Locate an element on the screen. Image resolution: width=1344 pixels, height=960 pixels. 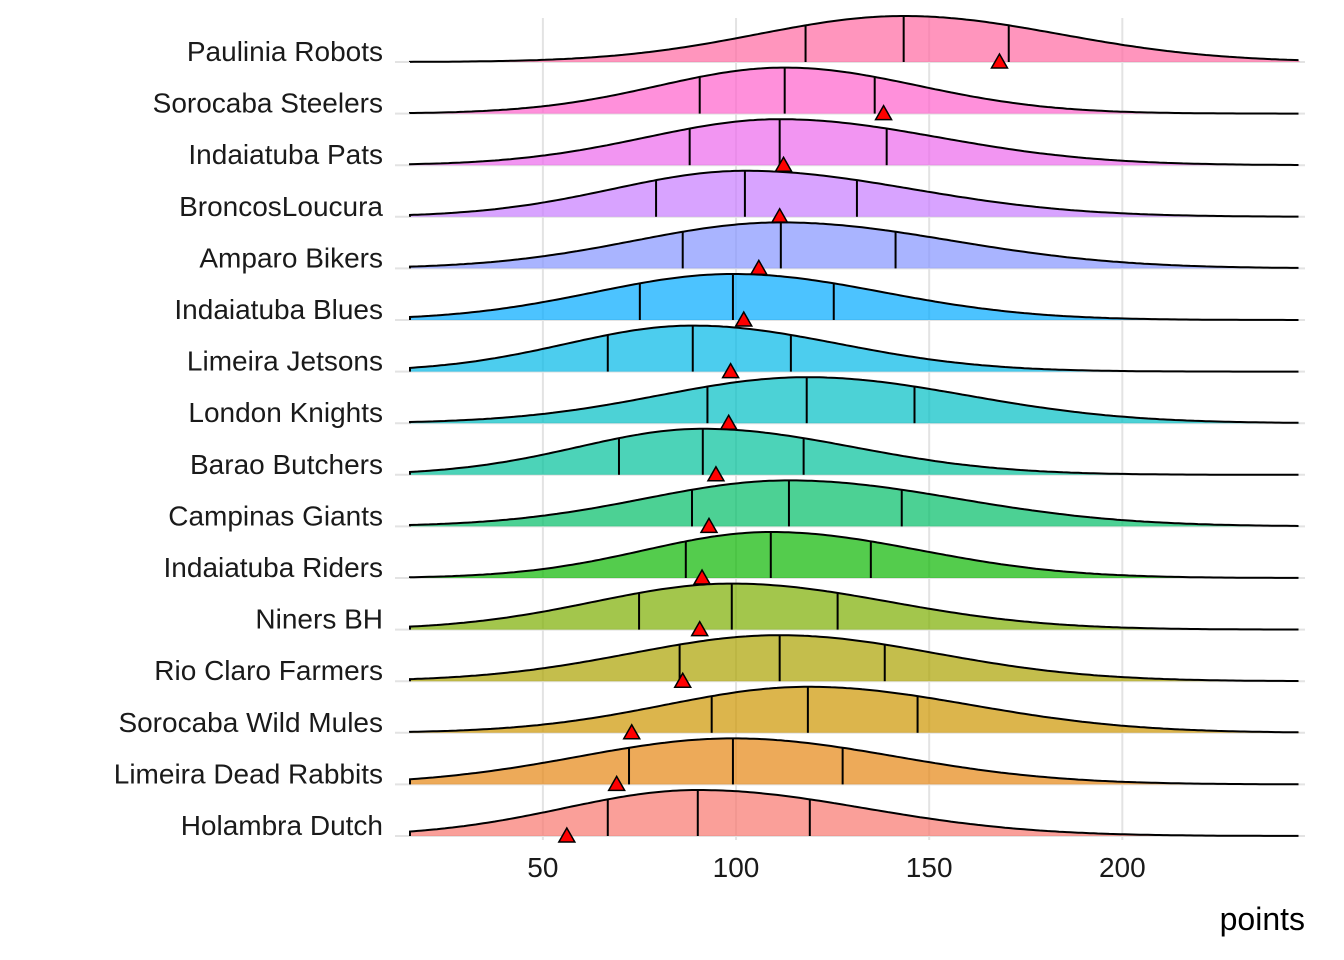
y-tick-label: Paulinia Robots is located at coordinates (285, 51).